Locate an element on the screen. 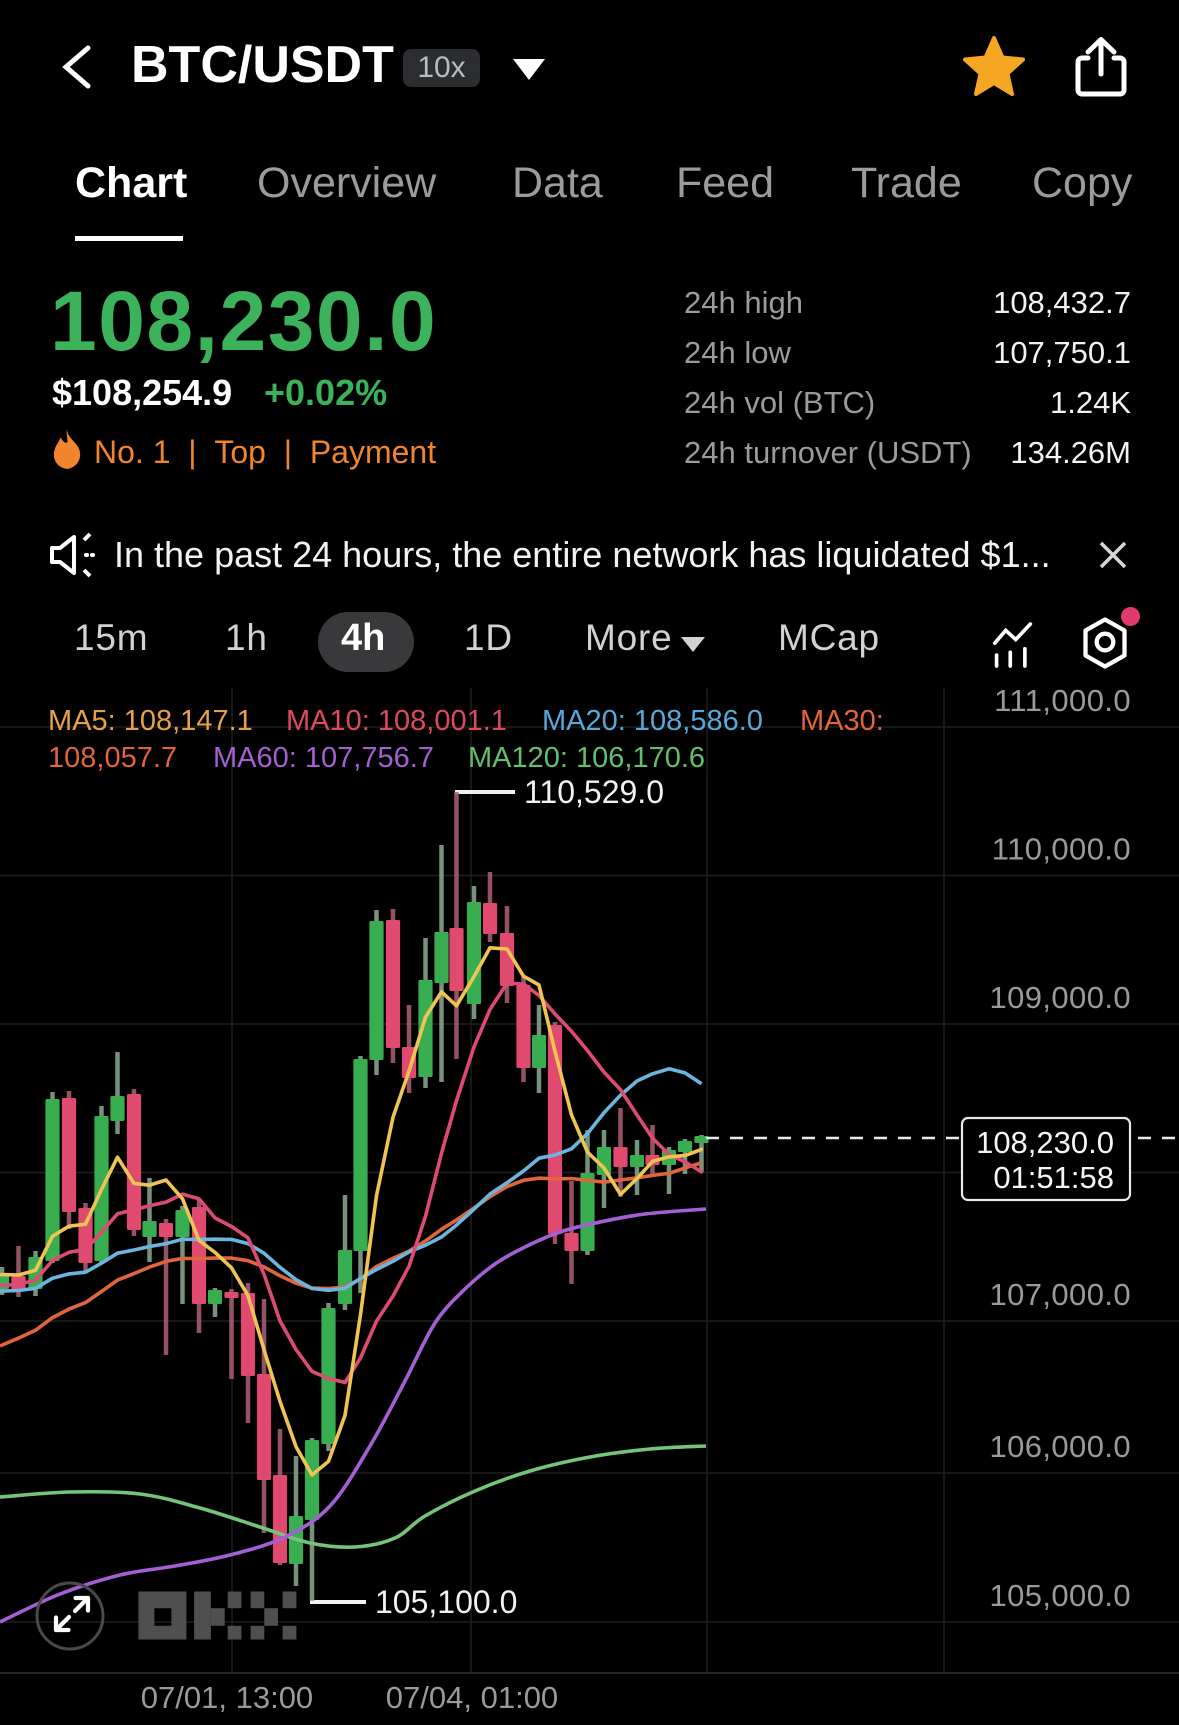 Image resolution: width=1179 pixels, height=1725 pixels. svg-text: 110,529.0 is located at coordinates (594, 792).